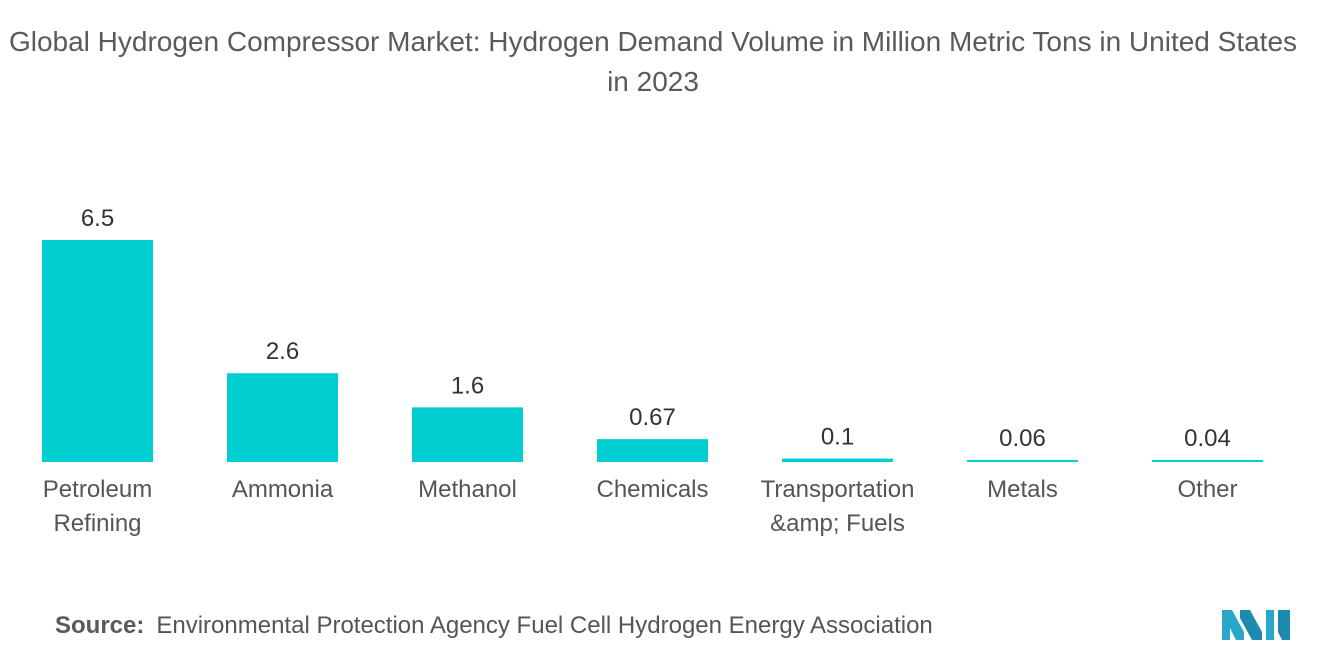  What do you see at coordinates (837, 523) in the screenshot?
I see `category-label: &amp; Fuels` at bounding box center [837, 523].